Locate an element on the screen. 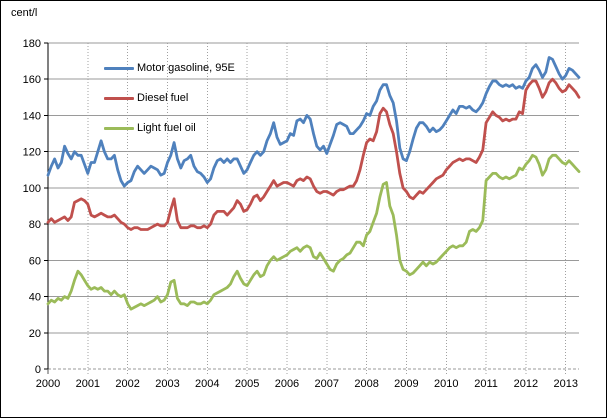  y-tick-label: 140 is located at coordinates (32, 116).